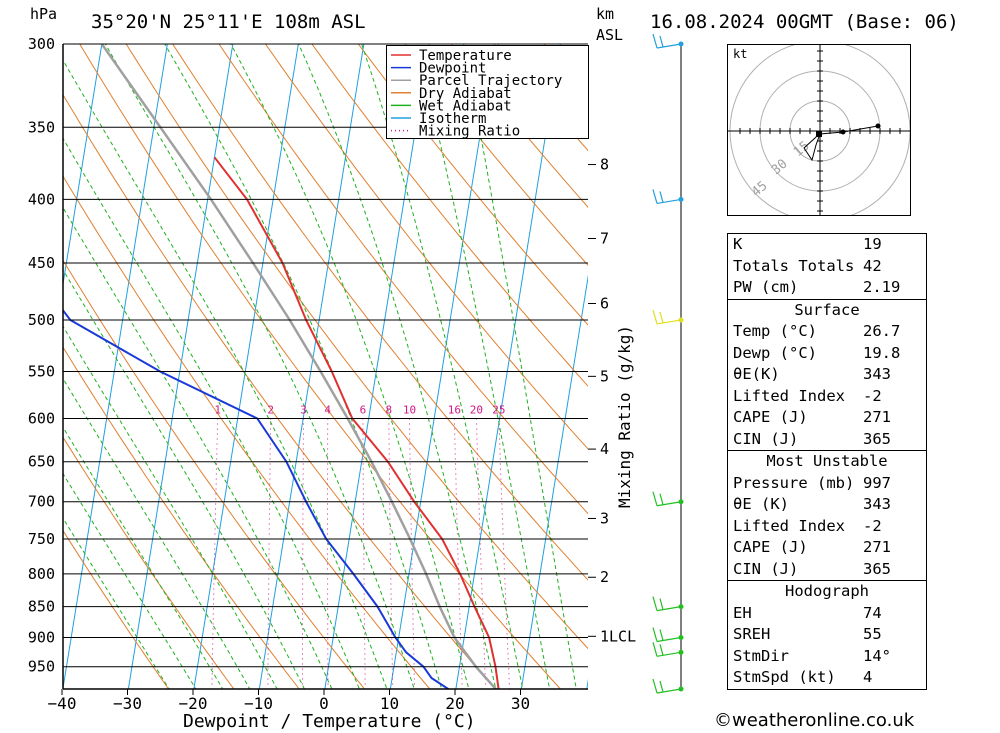 This screenshot has width=1000, height=733. What do you see at coordinates (41, 638) in the screenshot?
I see `pressure-tick-label: 900` at bounding box center [41, 638].